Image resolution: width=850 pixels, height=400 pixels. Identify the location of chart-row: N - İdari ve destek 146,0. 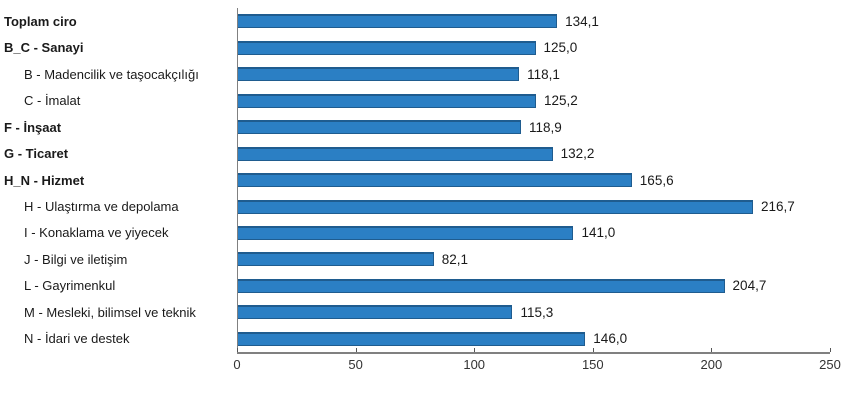
(415, 339).